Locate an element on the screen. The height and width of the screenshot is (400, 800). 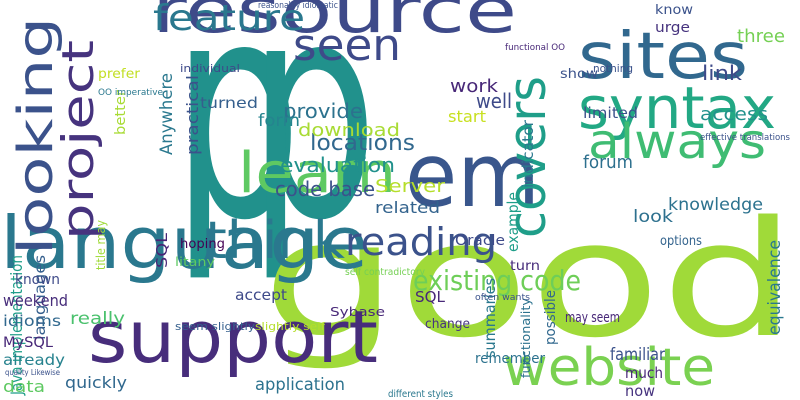
word: existing code is located at coordinates (497, 280).